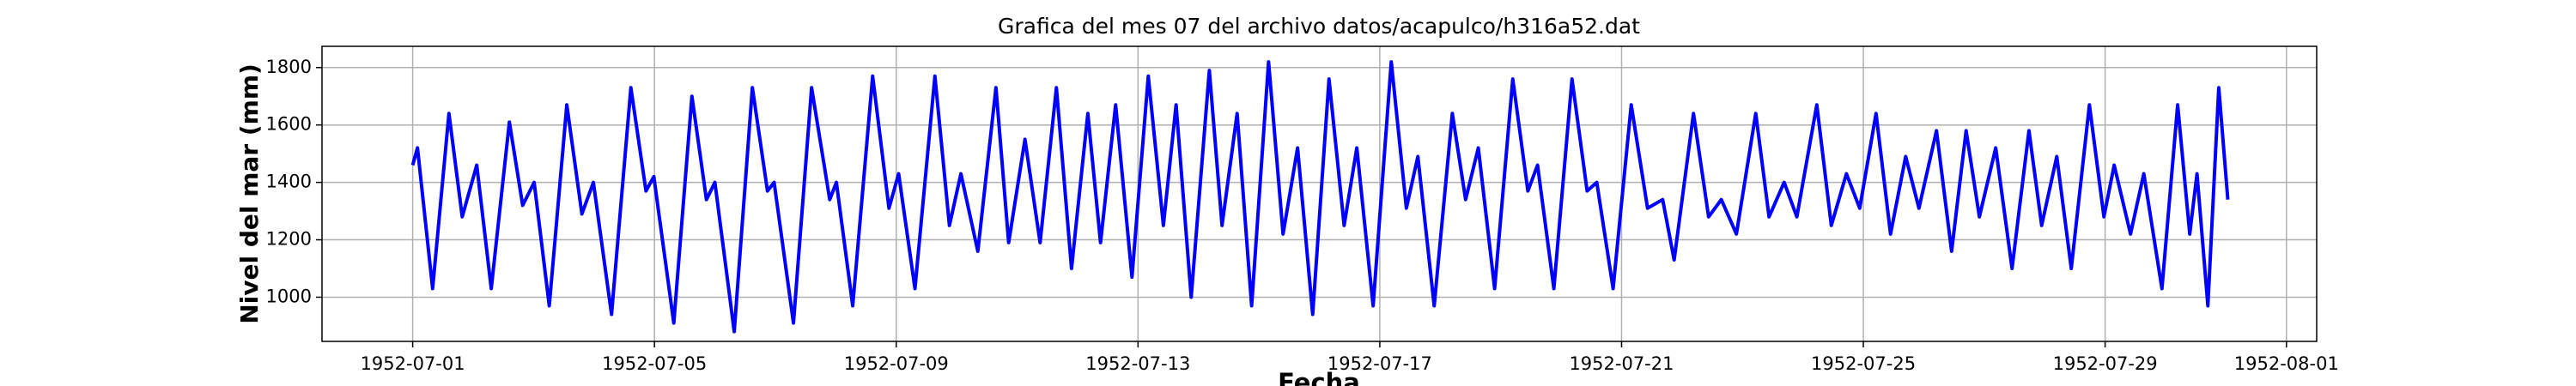 This screenshot has height=386, width=2576. Describe the element at coordinates (1864, 363) in the screenshot. I see `x-tick-label: 1952-07-25` at that location.